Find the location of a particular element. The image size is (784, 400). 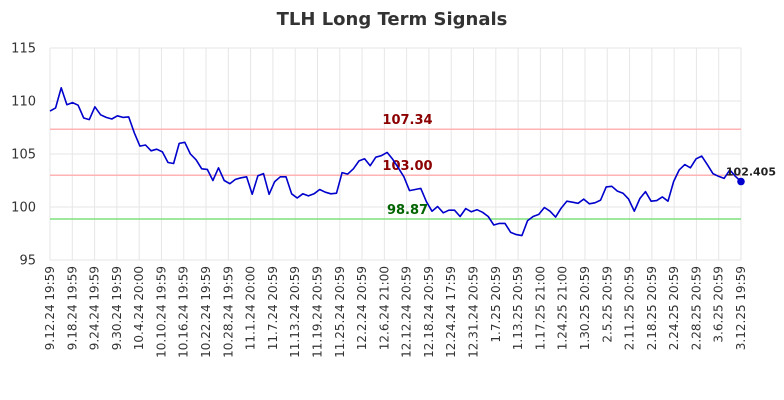

x-tick-label: 11.1.24 20:00 is located at coordinates (251, 308).